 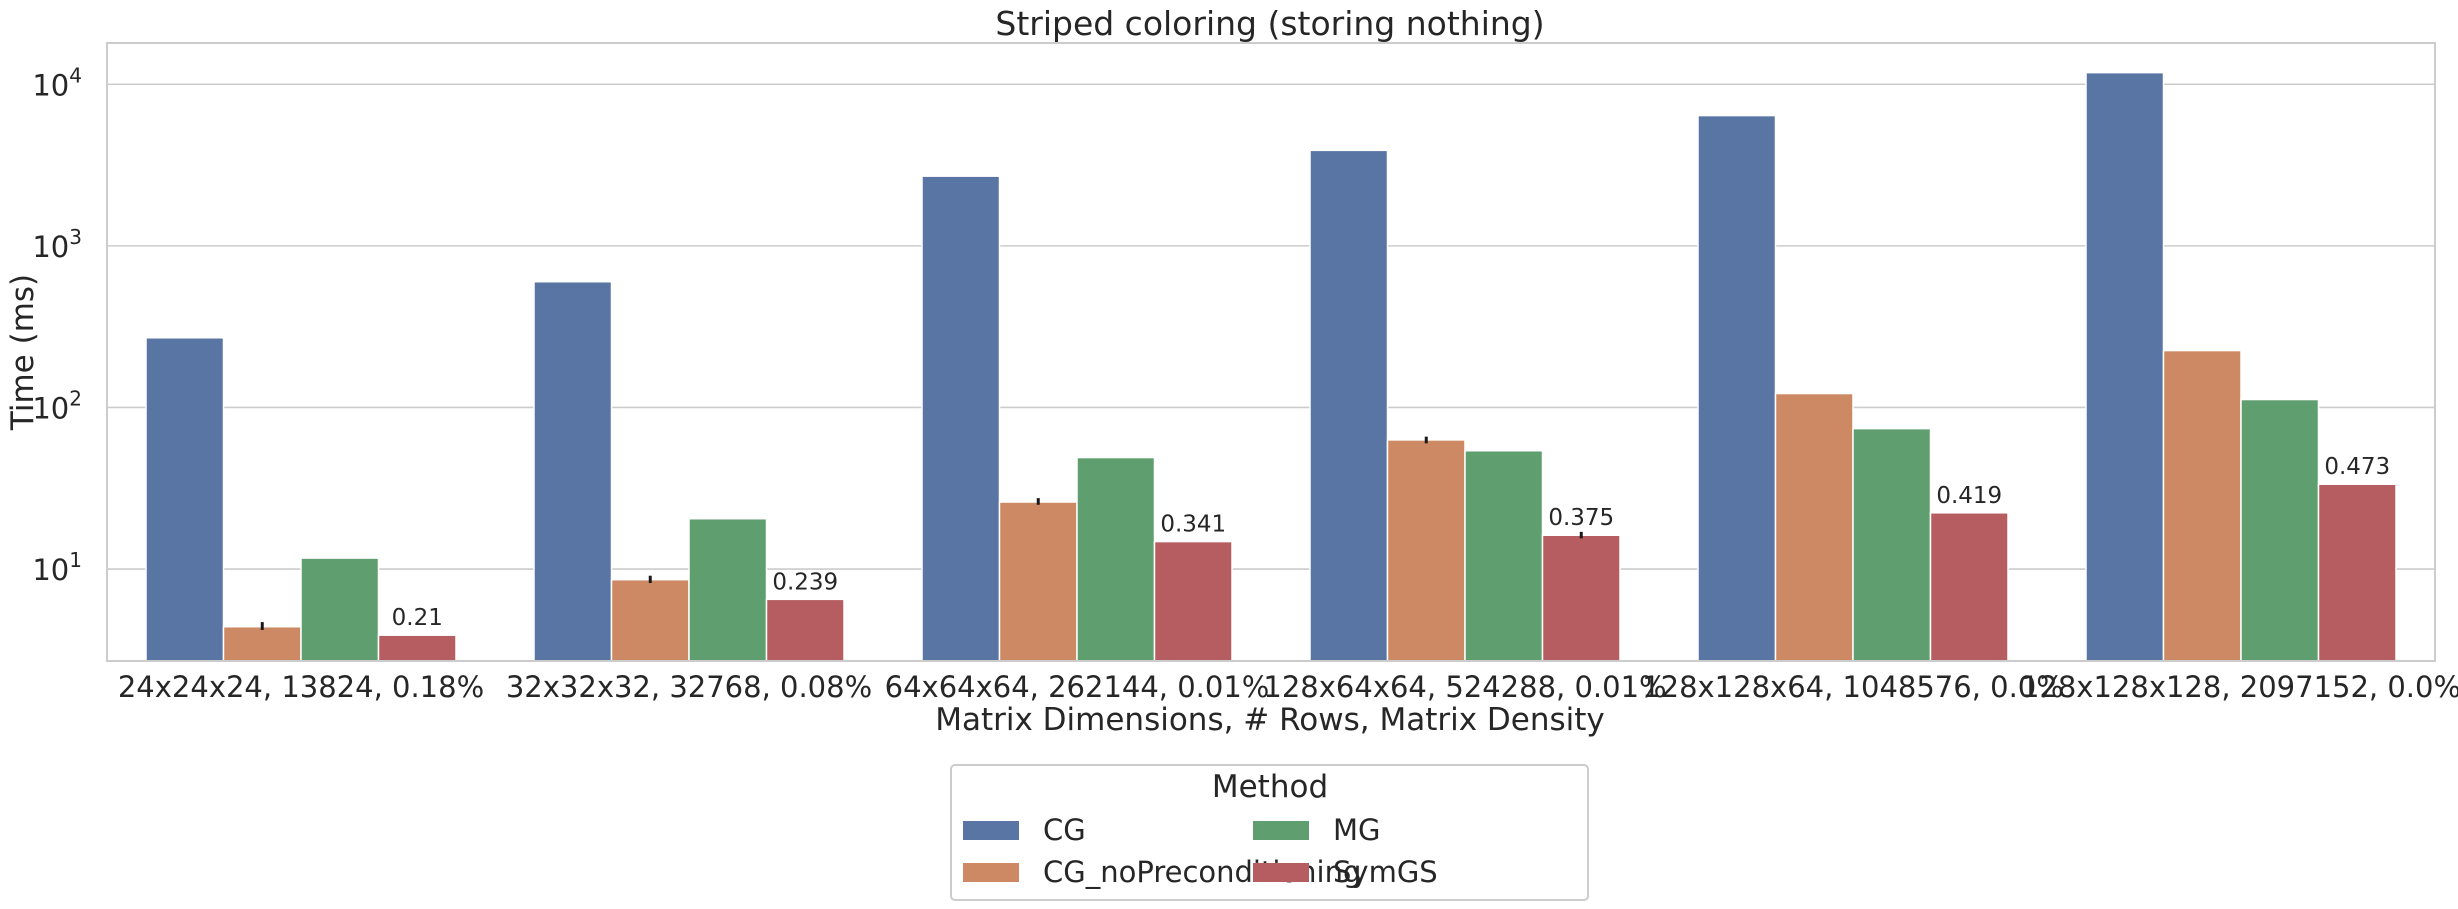 What do you see at coordinates (57, 244) in the screenshot?
I see `y-tick-label: 10³` at bounding box center [57, 244].